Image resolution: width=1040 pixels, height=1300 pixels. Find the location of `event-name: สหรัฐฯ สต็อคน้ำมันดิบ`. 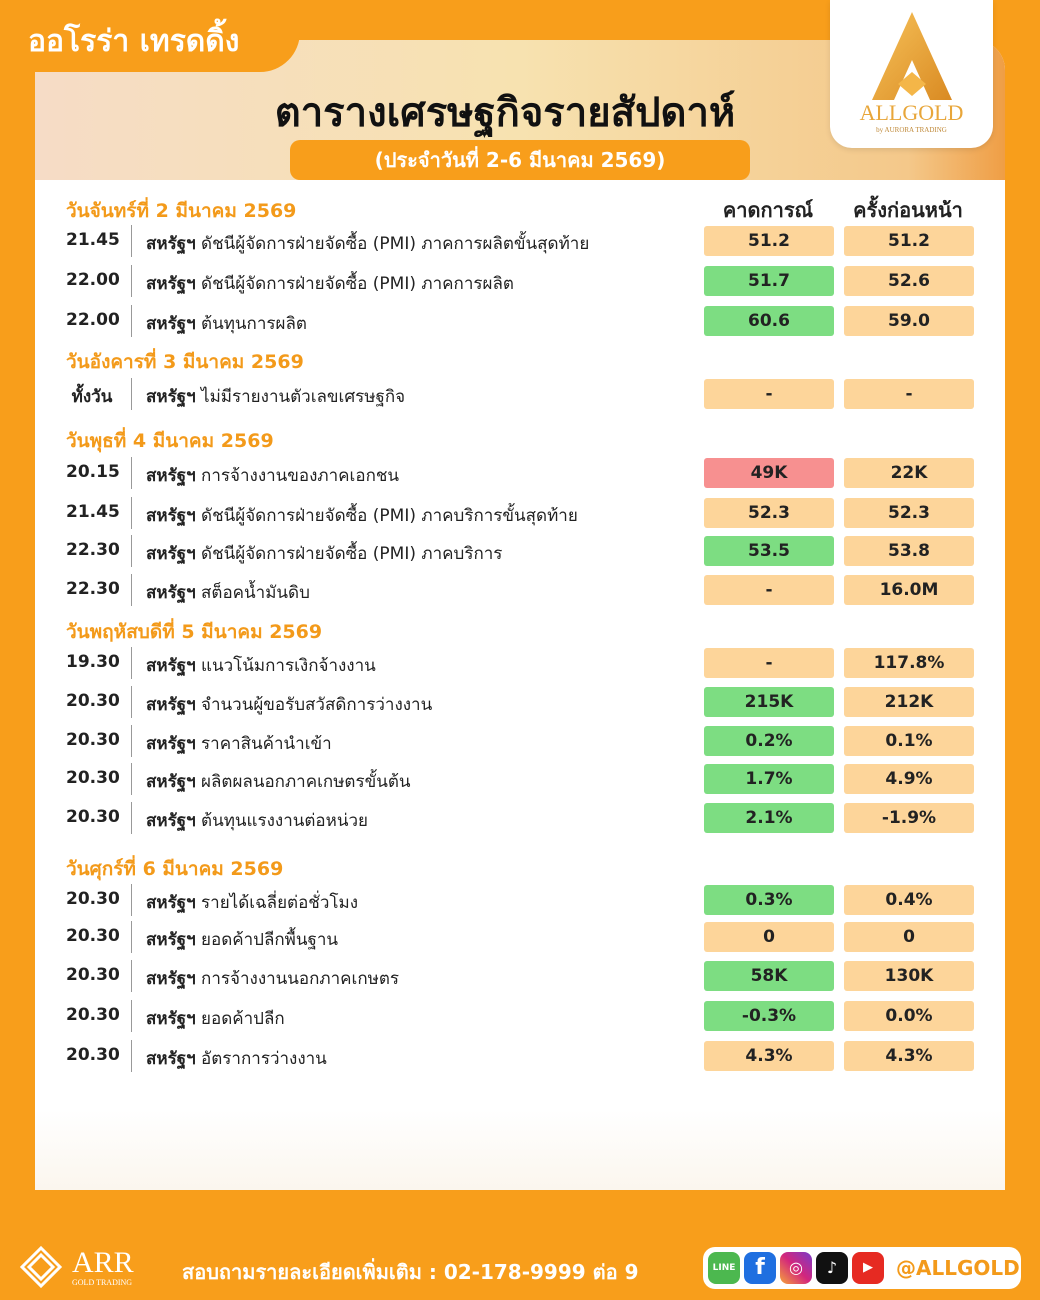

event-name: สหรัฐฯ สต็อคน้ำมันดิบ is located at coordinates (228, 592).